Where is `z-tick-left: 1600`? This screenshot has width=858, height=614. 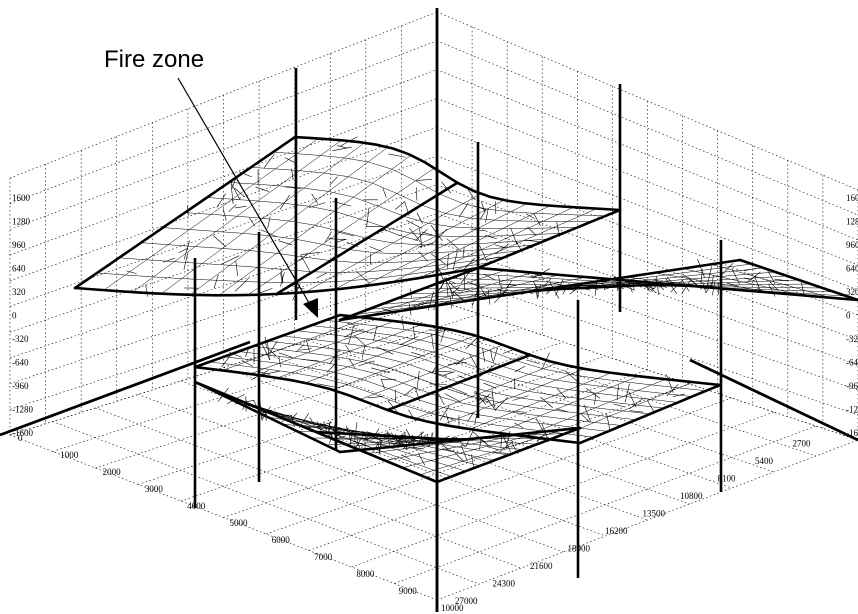 z-tick-left: 1600 is located at coordinates (21, 198).